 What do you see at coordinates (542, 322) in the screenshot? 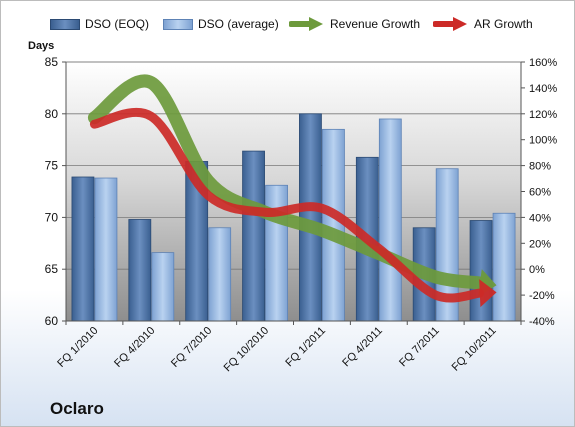
I see `y-right-tick-label: -40%` at bounding box center [542, 322].